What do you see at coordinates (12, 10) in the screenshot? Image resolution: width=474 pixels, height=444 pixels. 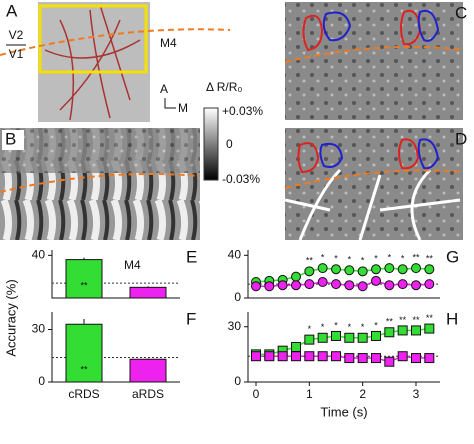 I see `panel-letter: A` at bounding box center [12, 10].